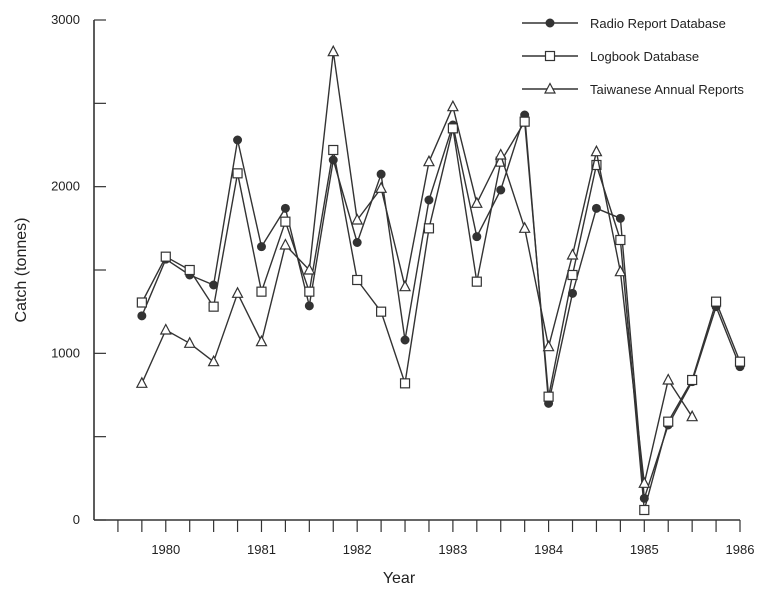 This screenshot has height=590, width=774. What do you see at coordinates (548, 549) in the screenshot?
I see `x-tick-label: 1984` at bounding box center [548, 549].